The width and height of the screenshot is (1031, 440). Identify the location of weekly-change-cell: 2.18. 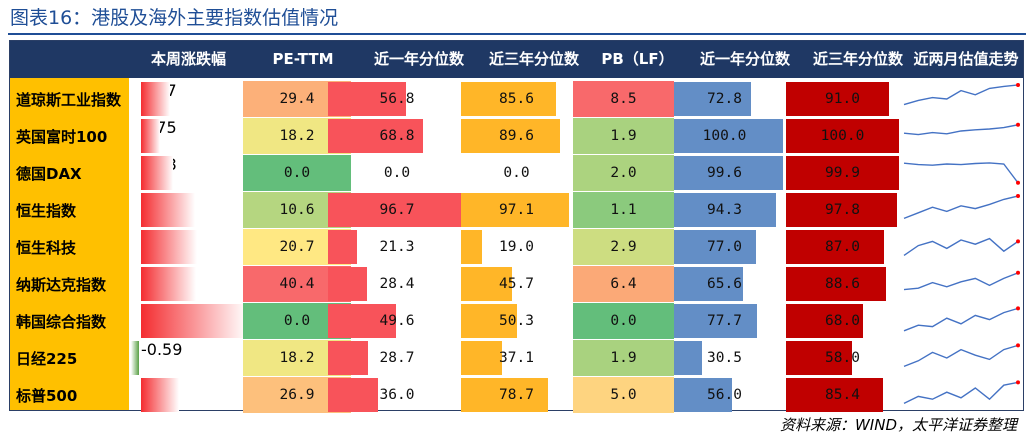
(194, 284).